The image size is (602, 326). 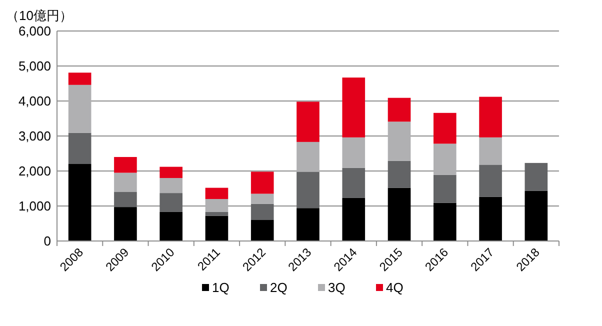 What do you see at coordinates (221, 287) in the screenshot?
I see `legend-label: 1Q` at bounding box center [221, 287].